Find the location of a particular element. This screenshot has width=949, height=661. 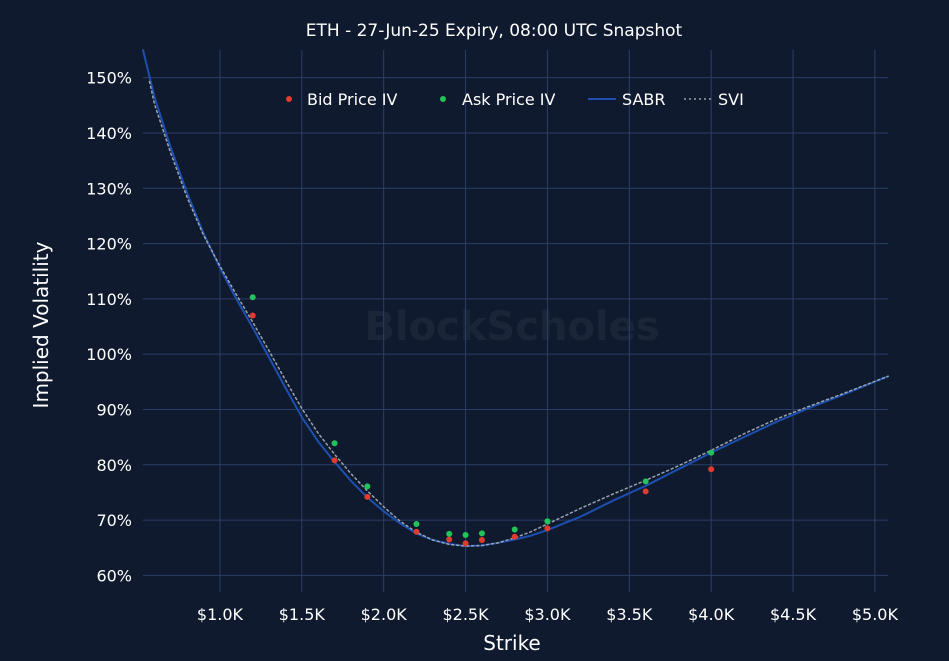

y-tick-label: 120% is located at coordinates (109, 244).